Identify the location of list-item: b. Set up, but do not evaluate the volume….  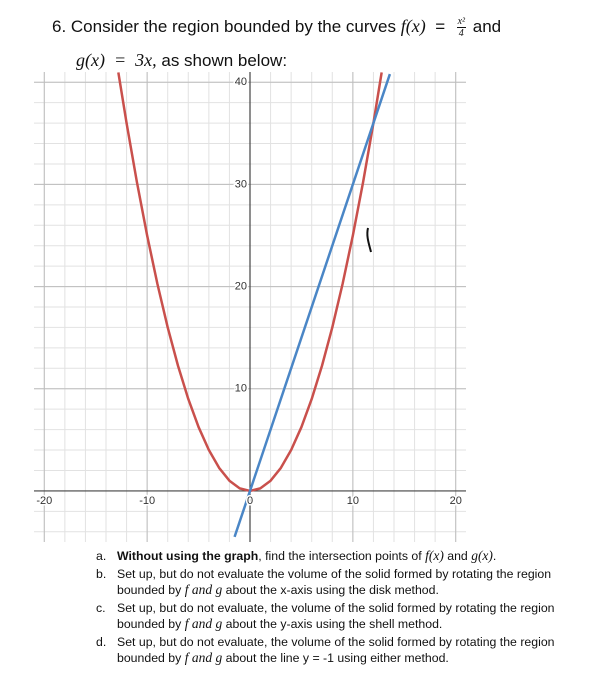
(341, 582).